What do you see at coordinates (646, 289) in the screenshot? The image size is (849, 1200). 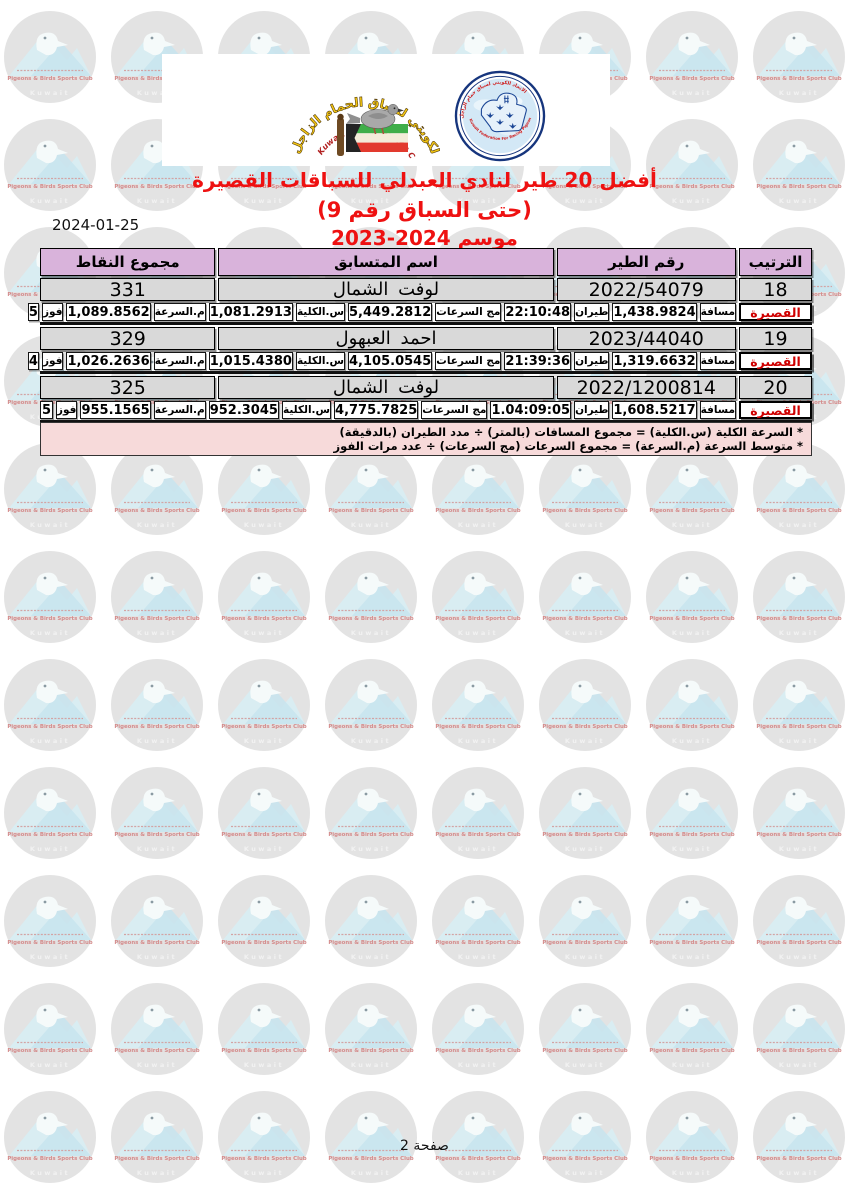 I see `bird-number-cell: 2022/54079` at bounding box center [646, 289].